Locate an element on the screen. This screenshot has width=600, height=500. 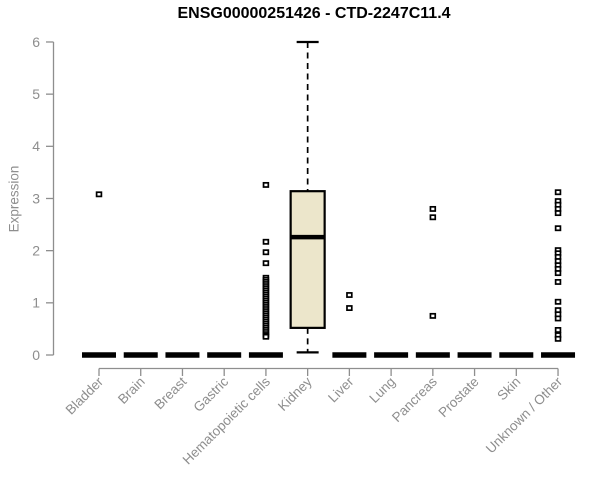
collapsed-box-unknown-other is located at coordinates (558, 355).